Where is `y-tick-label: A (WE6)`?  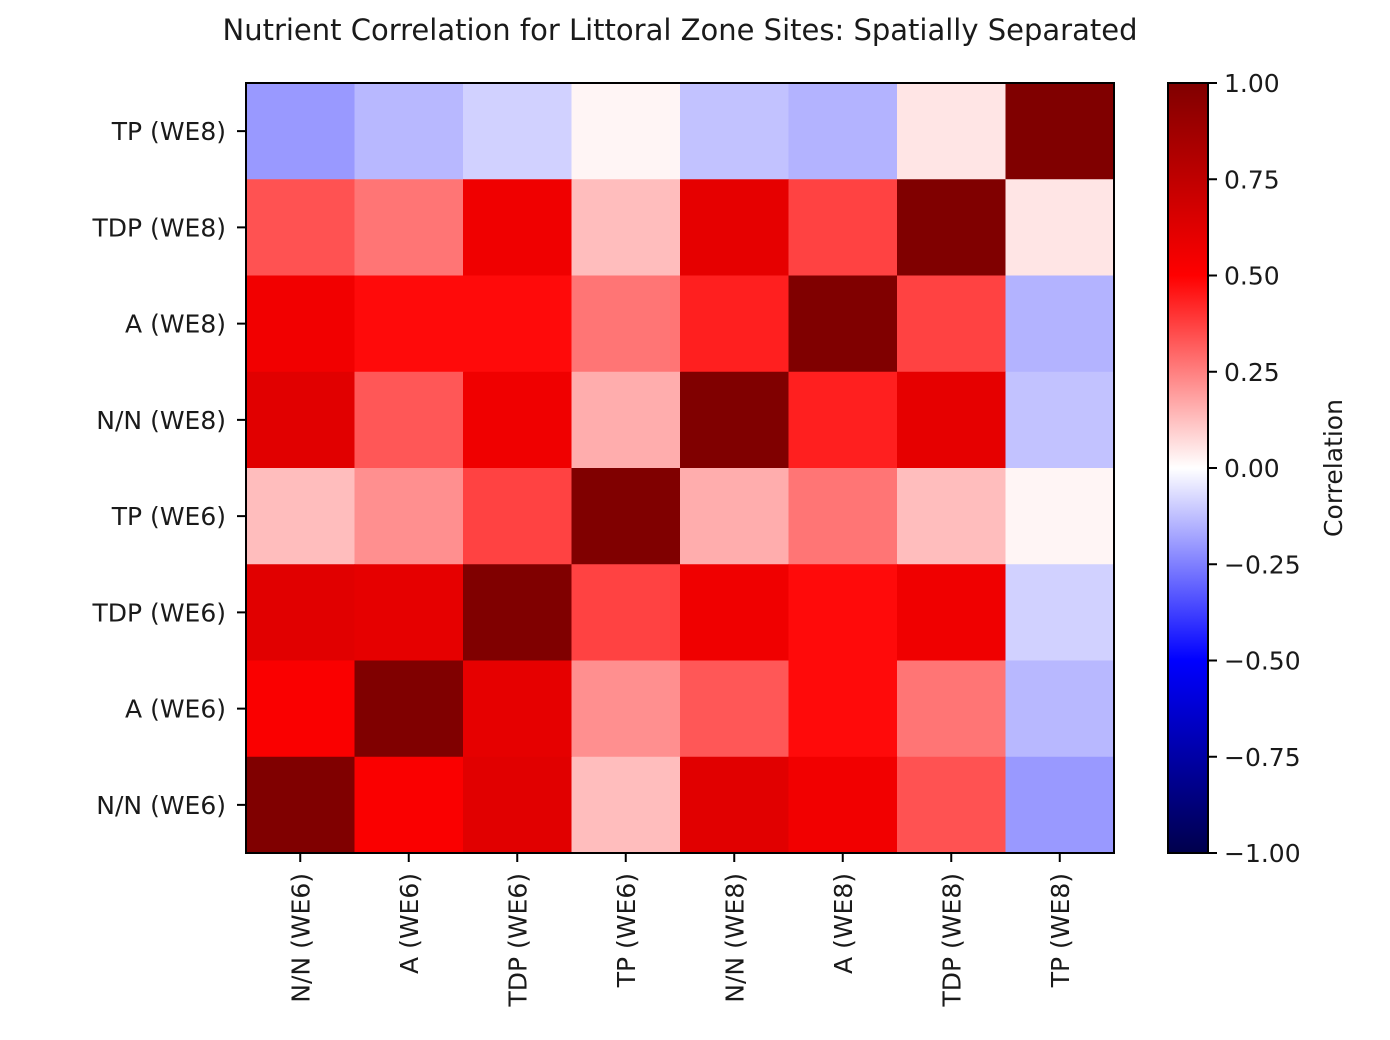
y-tick-label: A (WE6) is located at coordinates (175, 709).